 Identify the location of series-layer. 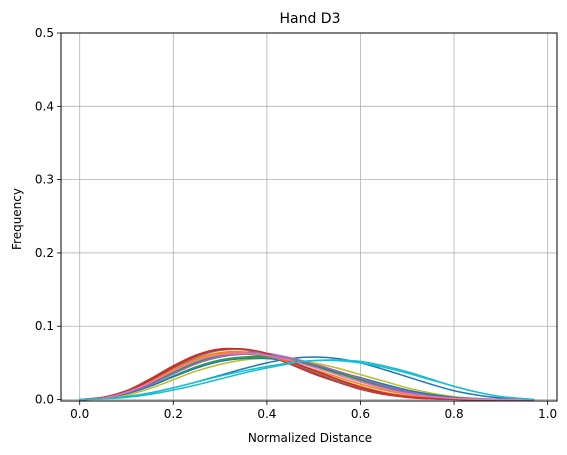
(306, 374).